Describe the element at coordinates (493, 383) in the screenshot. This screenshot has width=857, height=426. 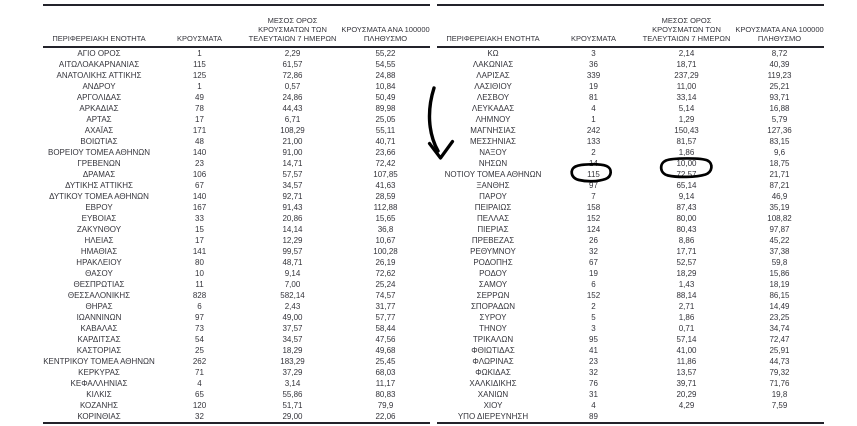
I see `region-name-cell: ΧΑΛΚΙΔΙΚΗΣ` at that location.